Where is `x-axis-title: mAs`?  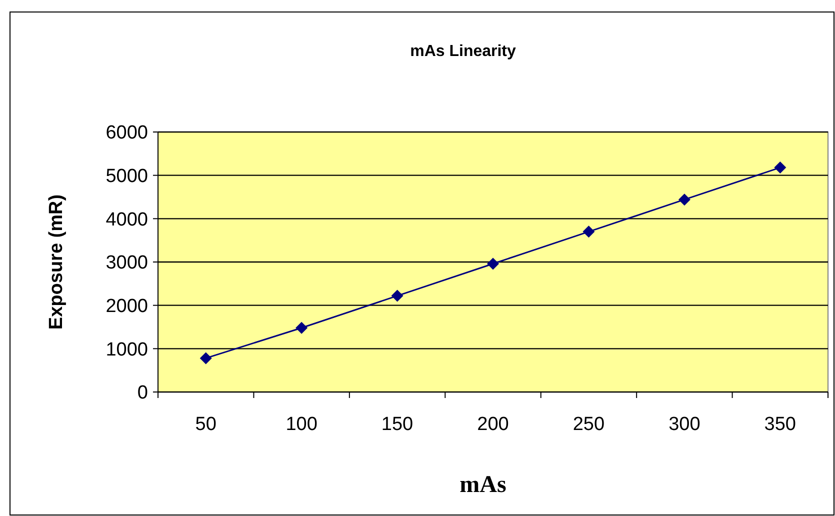 x-axis-title: mAs is located at coordinates (483, 485).